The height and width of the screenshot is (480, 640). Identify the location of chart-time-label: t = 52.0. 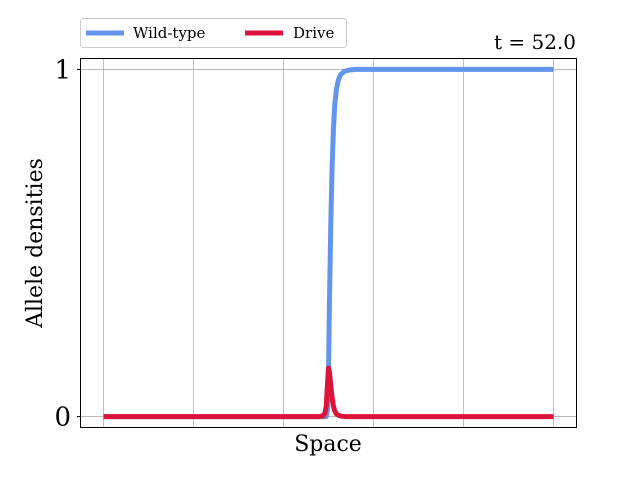
(535, 42).